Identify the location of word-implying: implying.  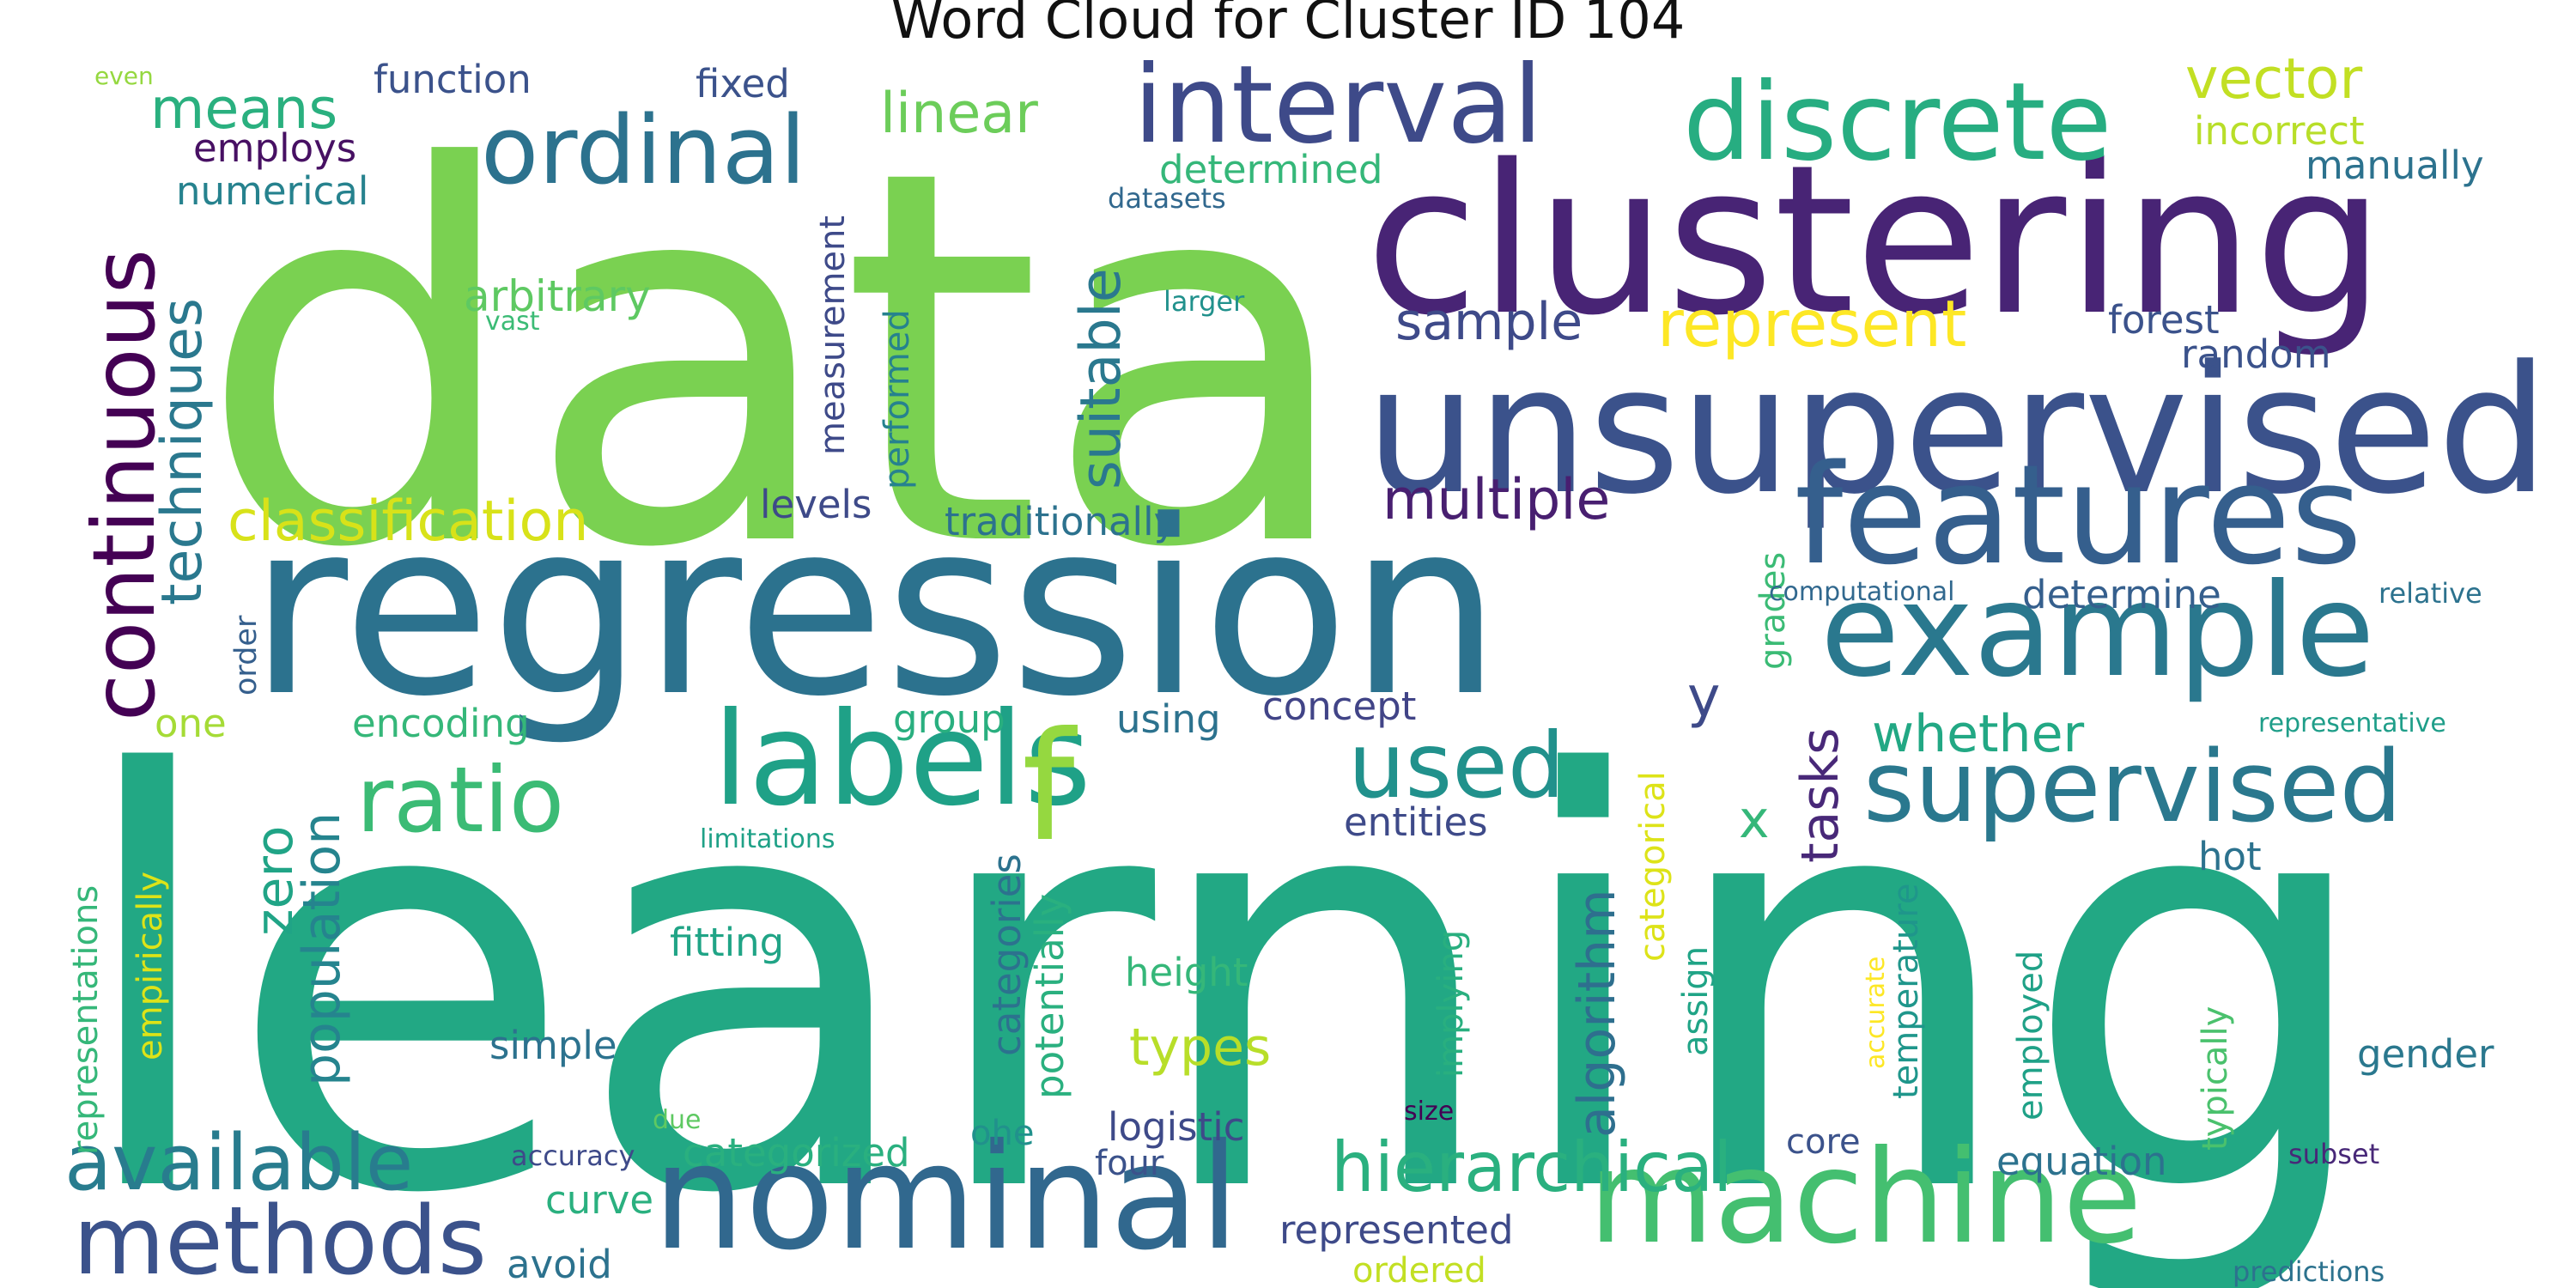
(1451, 1003).